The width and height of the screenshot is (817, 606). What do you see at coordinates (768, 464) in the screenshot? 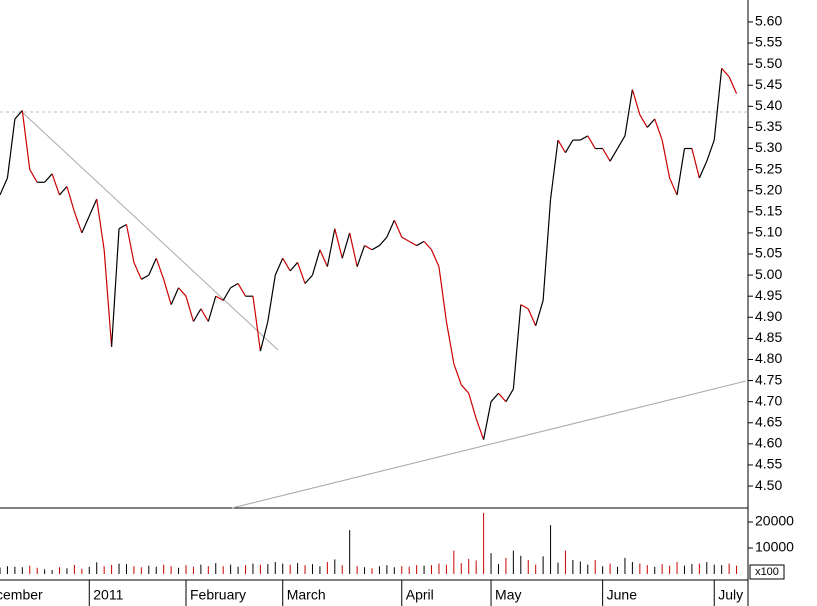
I see `y-tick-label: 4.55` at bounding box center [768, 464].